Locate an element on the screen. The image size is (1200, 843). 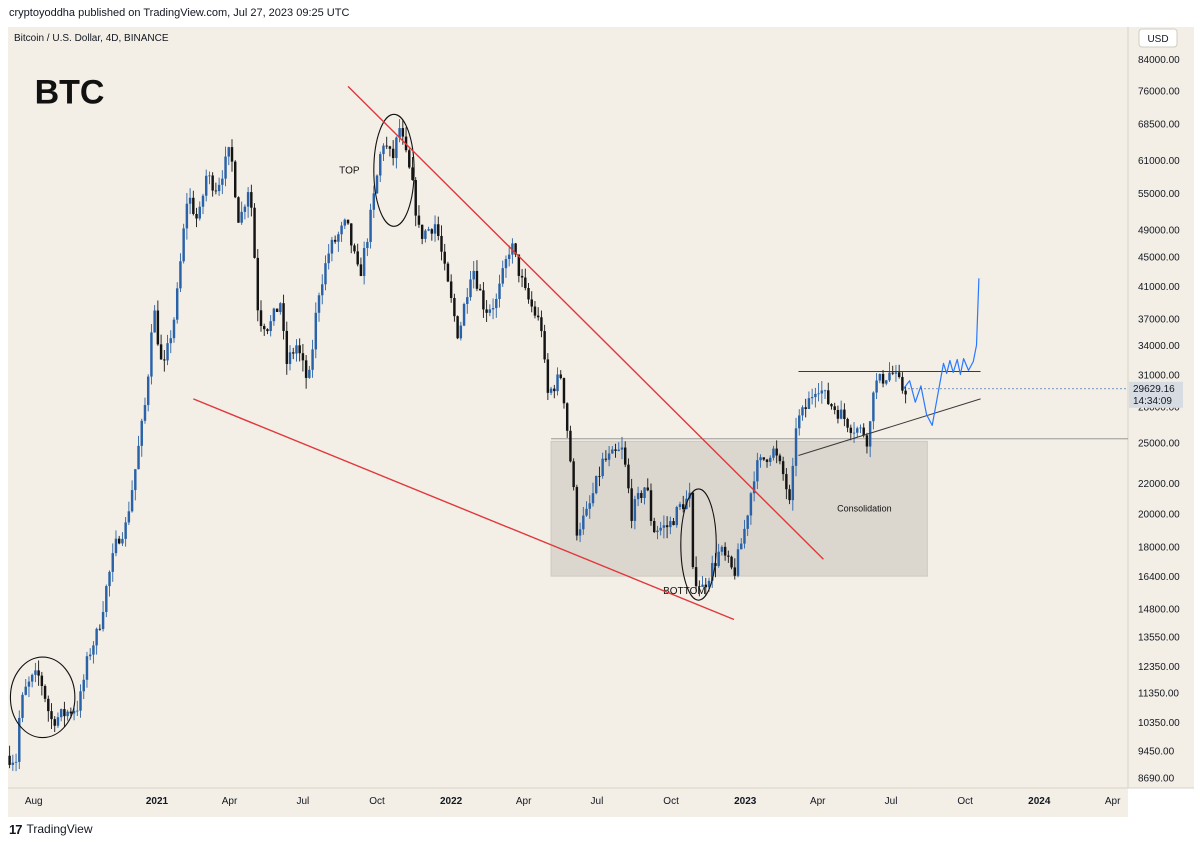
y-tick-label: 20000.00 is located at coordinates (1159, 514).